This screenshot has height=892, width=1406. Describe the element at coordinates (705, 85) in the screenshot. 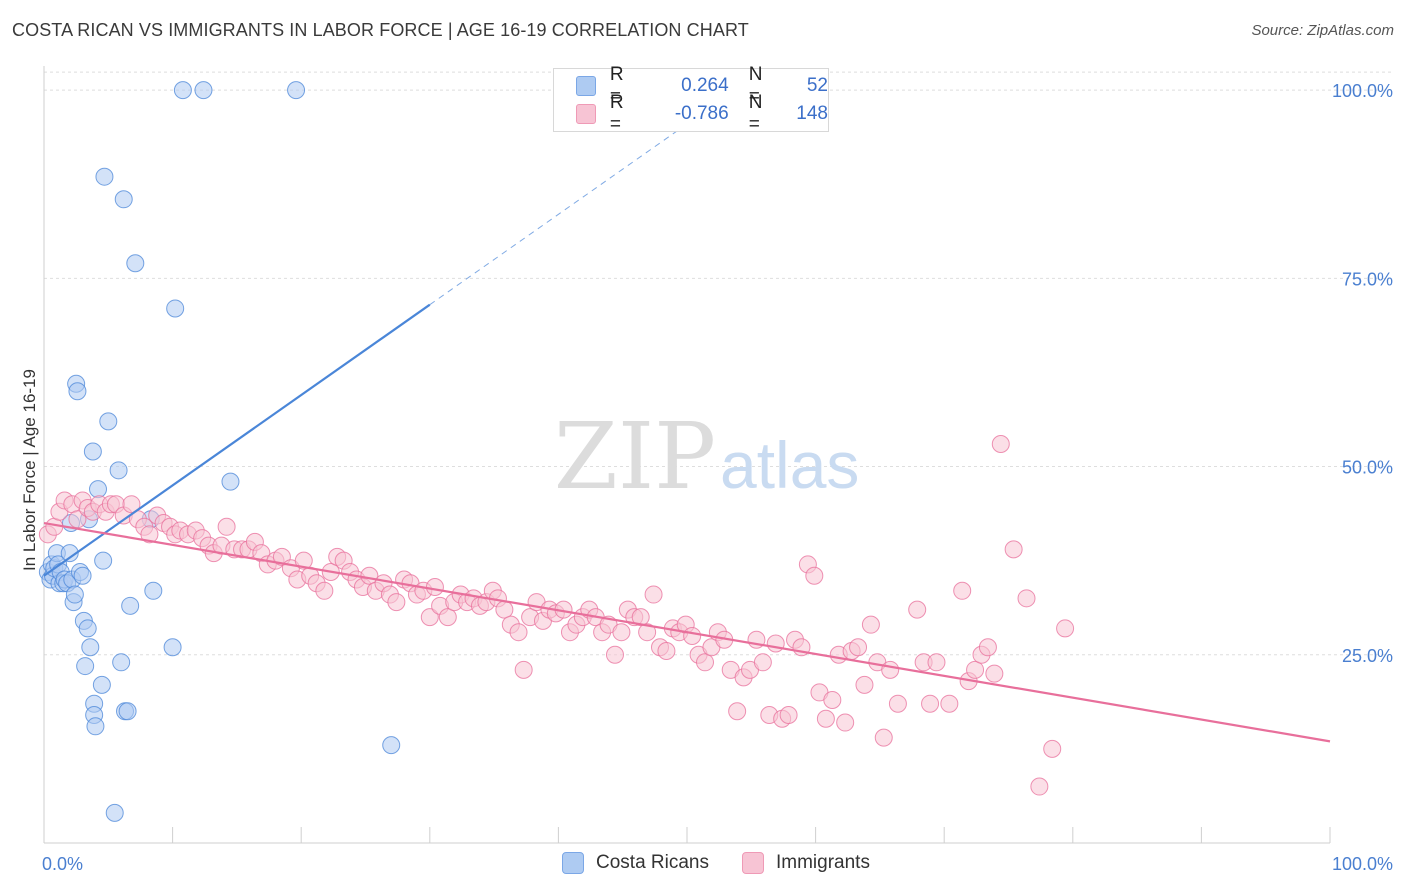

I see `r-value-costa-ricans: 0.264` at that location.